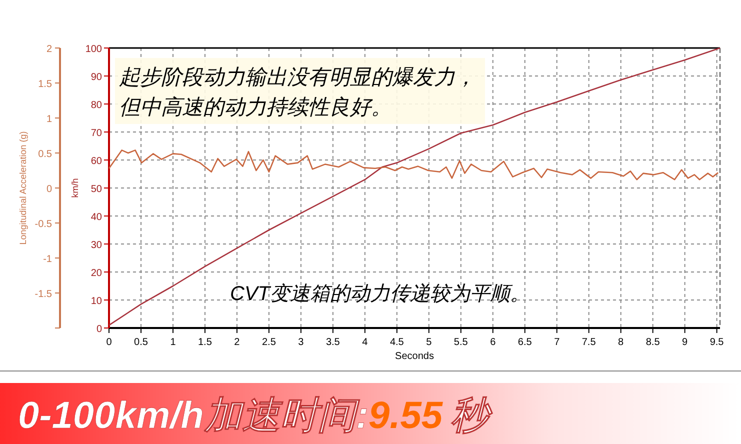  What do you see at coordinates (141, 342) in the screenshot?
I see `x-tick-label: 0.5` at bounding box center [141, 342].